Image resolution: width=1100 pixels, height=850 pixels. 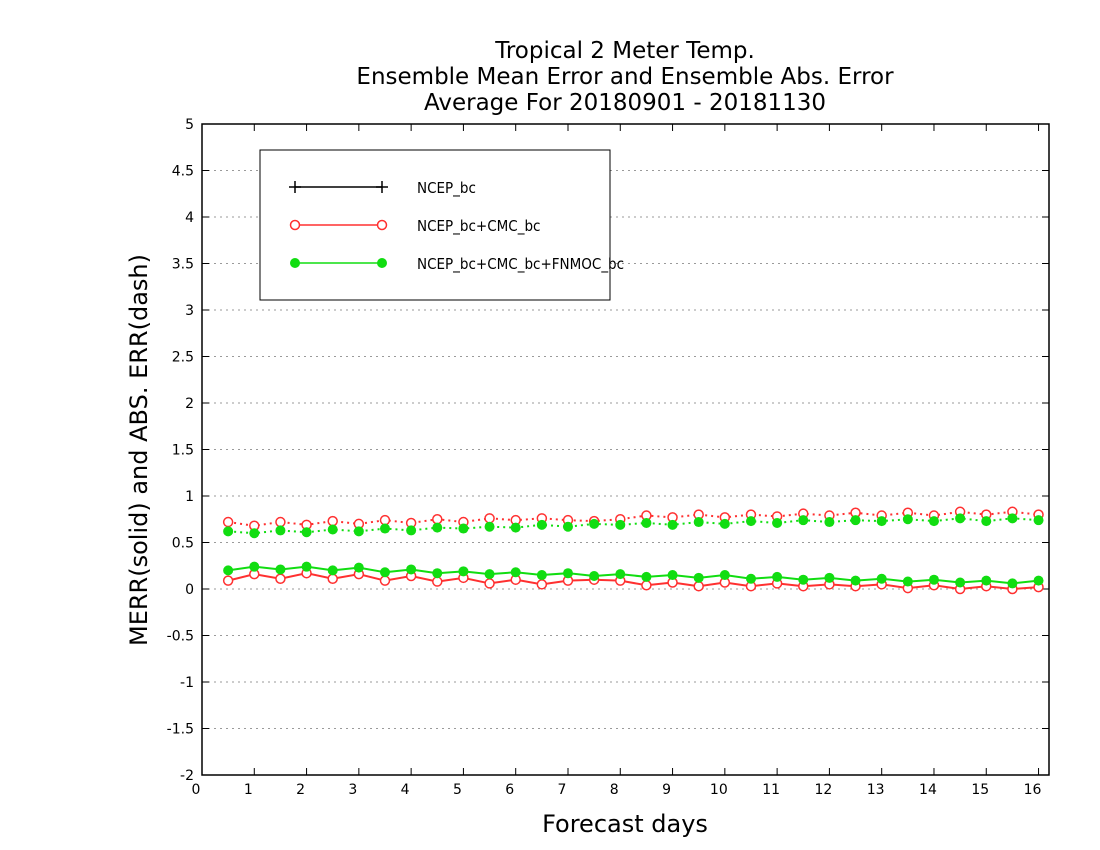 What do you see at coordinates (633, 526) in the screenshot?
I see `series-3-abs-err-line` at bounding box center [633, 526].